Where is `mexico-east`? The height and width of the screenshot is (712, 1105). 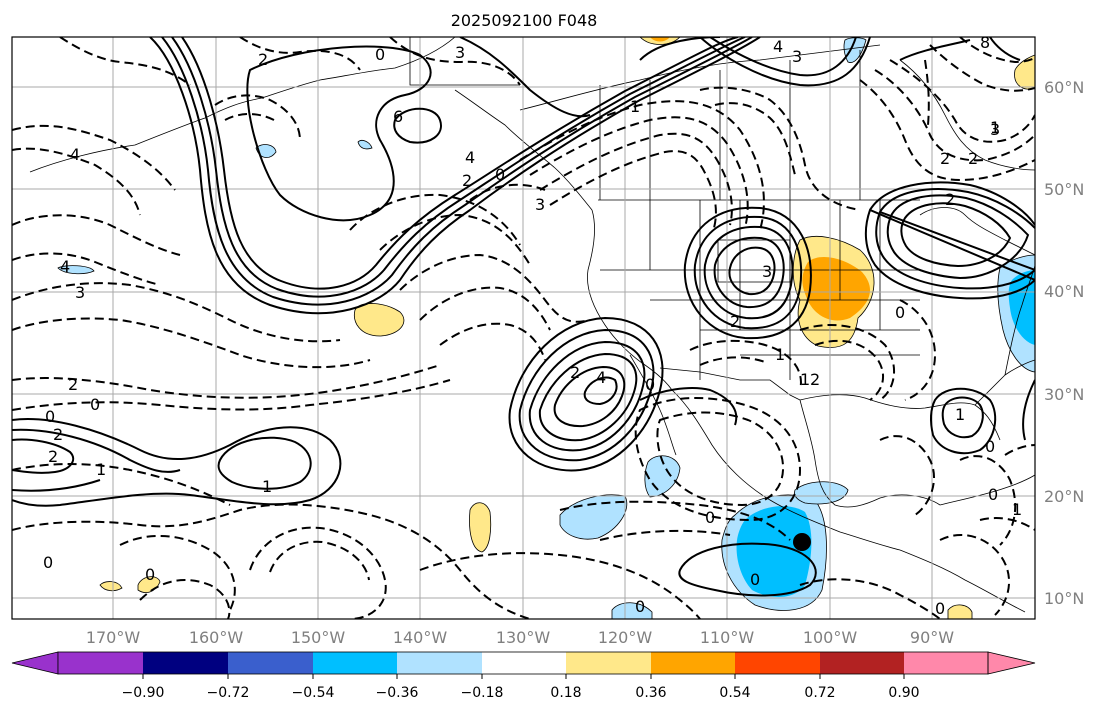 mexico-east is located at coordinates (870, 453).